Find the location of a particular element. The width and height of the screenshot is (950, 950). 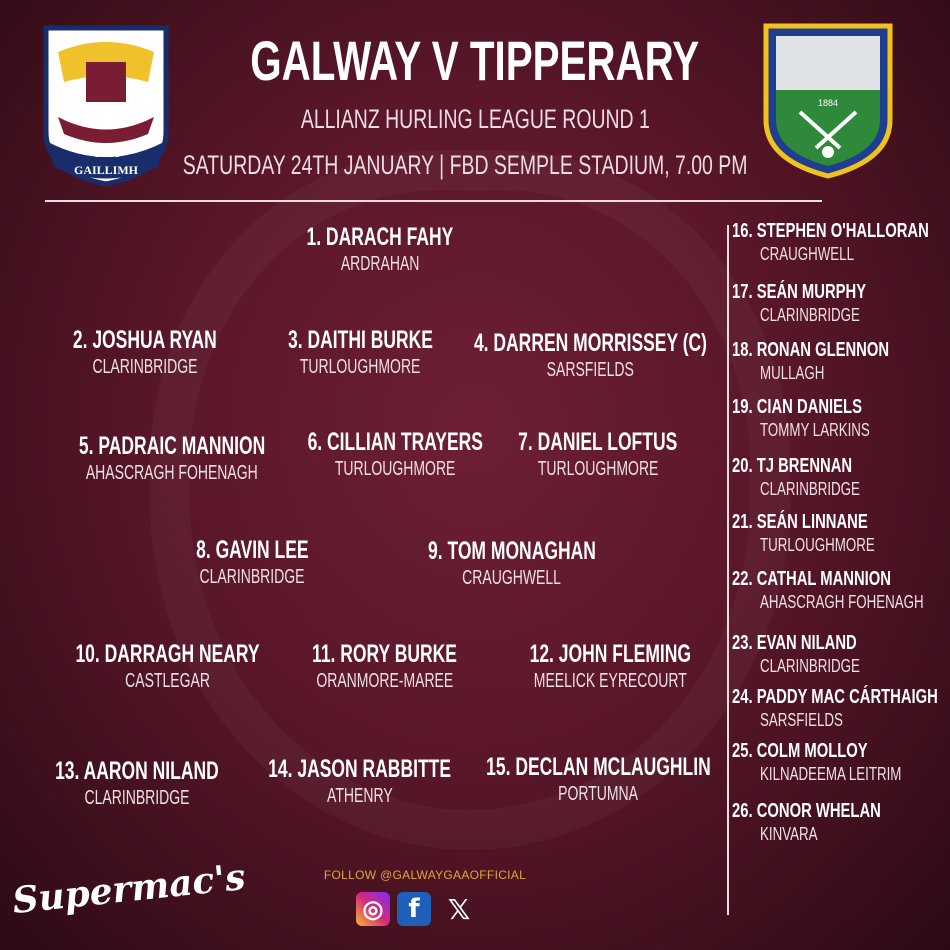

substitute-club: KINVARA is located at coordinates (789, 834).